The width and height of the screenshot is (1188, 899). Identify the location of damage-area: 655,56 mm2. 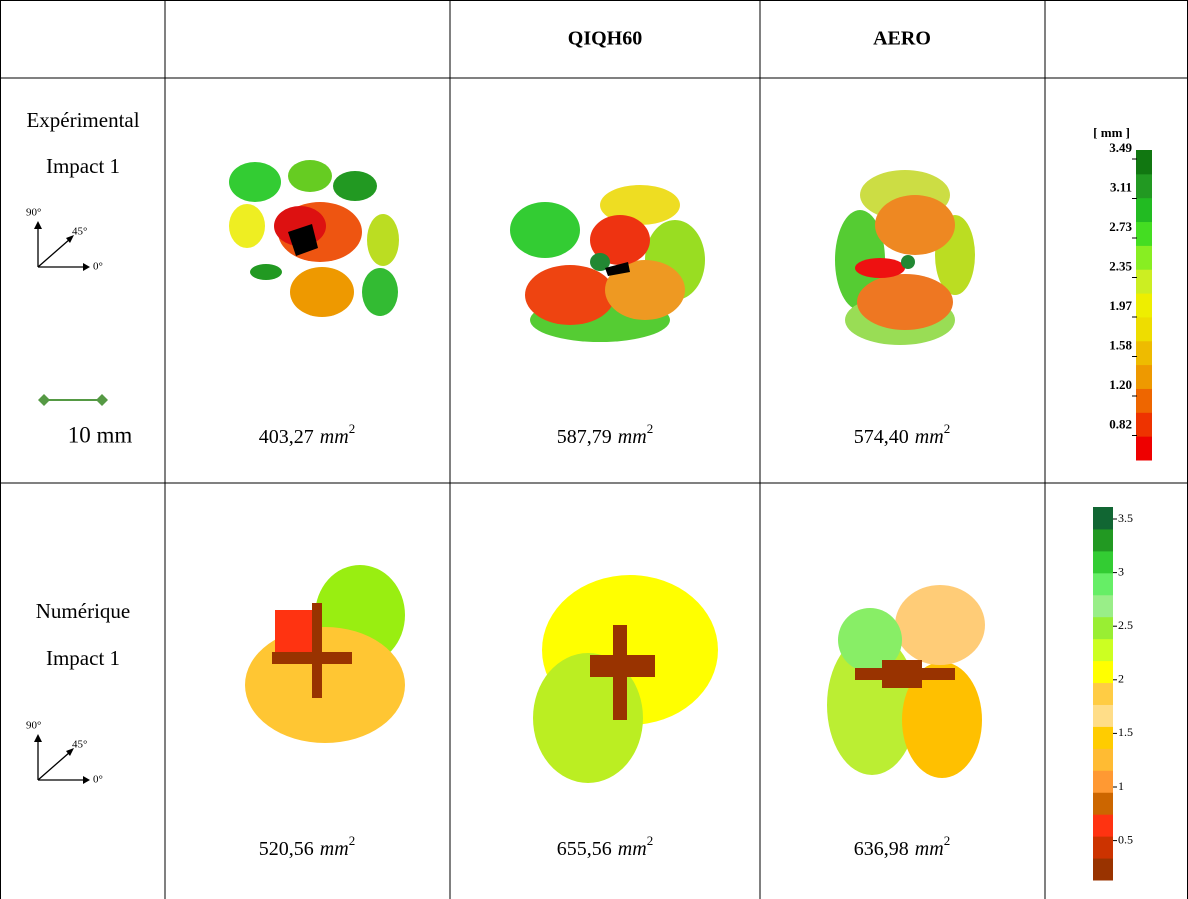
(605, 846).